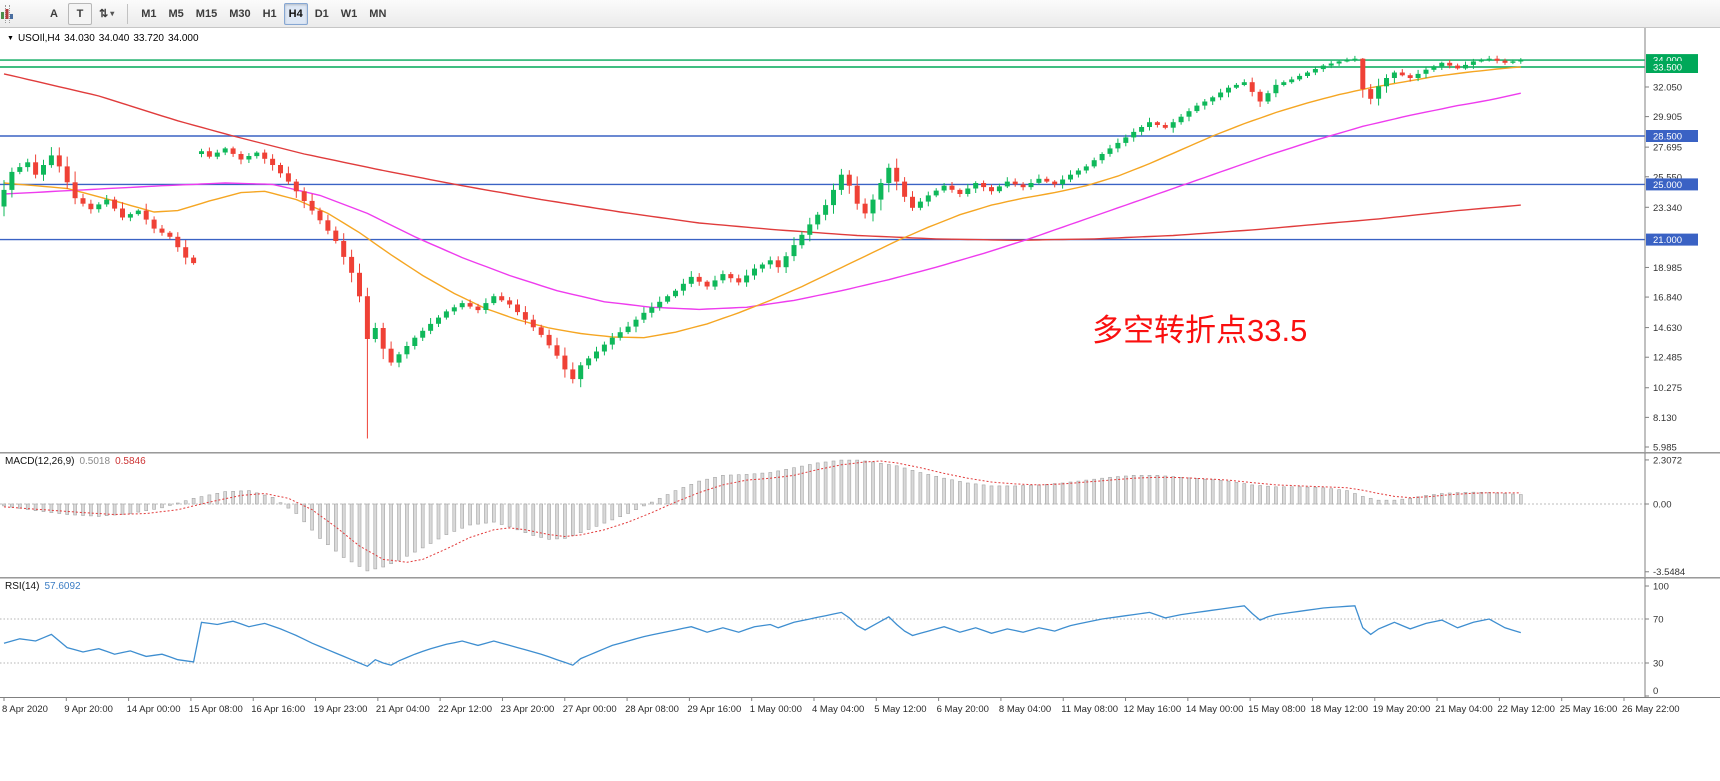  What do you see at coordinates (1667, 208) in the screenshot?
I see `svg-text: 23.340` at bounding box center [1667, 208].